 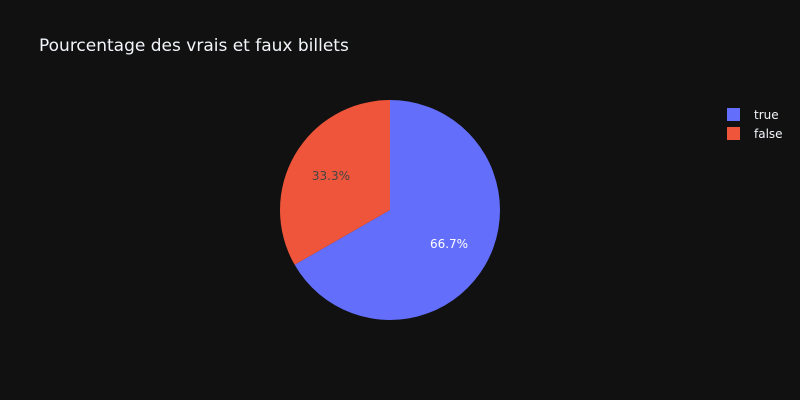 What do you see at coordinates (733, 114) in the screenshot?
I see `legend-swatch-true` at bounding box center [733, 114].